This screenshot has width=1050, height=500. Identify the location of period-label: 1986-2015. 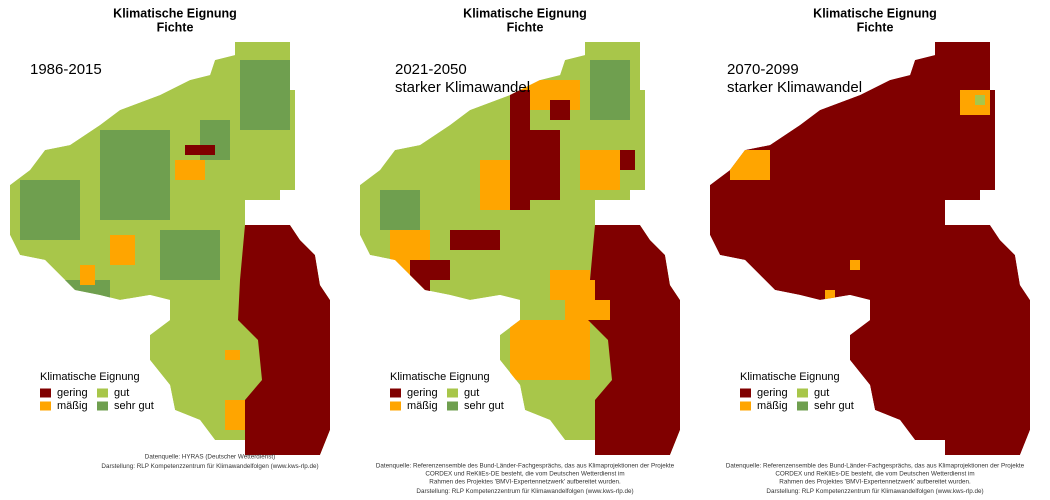
(66, 69).